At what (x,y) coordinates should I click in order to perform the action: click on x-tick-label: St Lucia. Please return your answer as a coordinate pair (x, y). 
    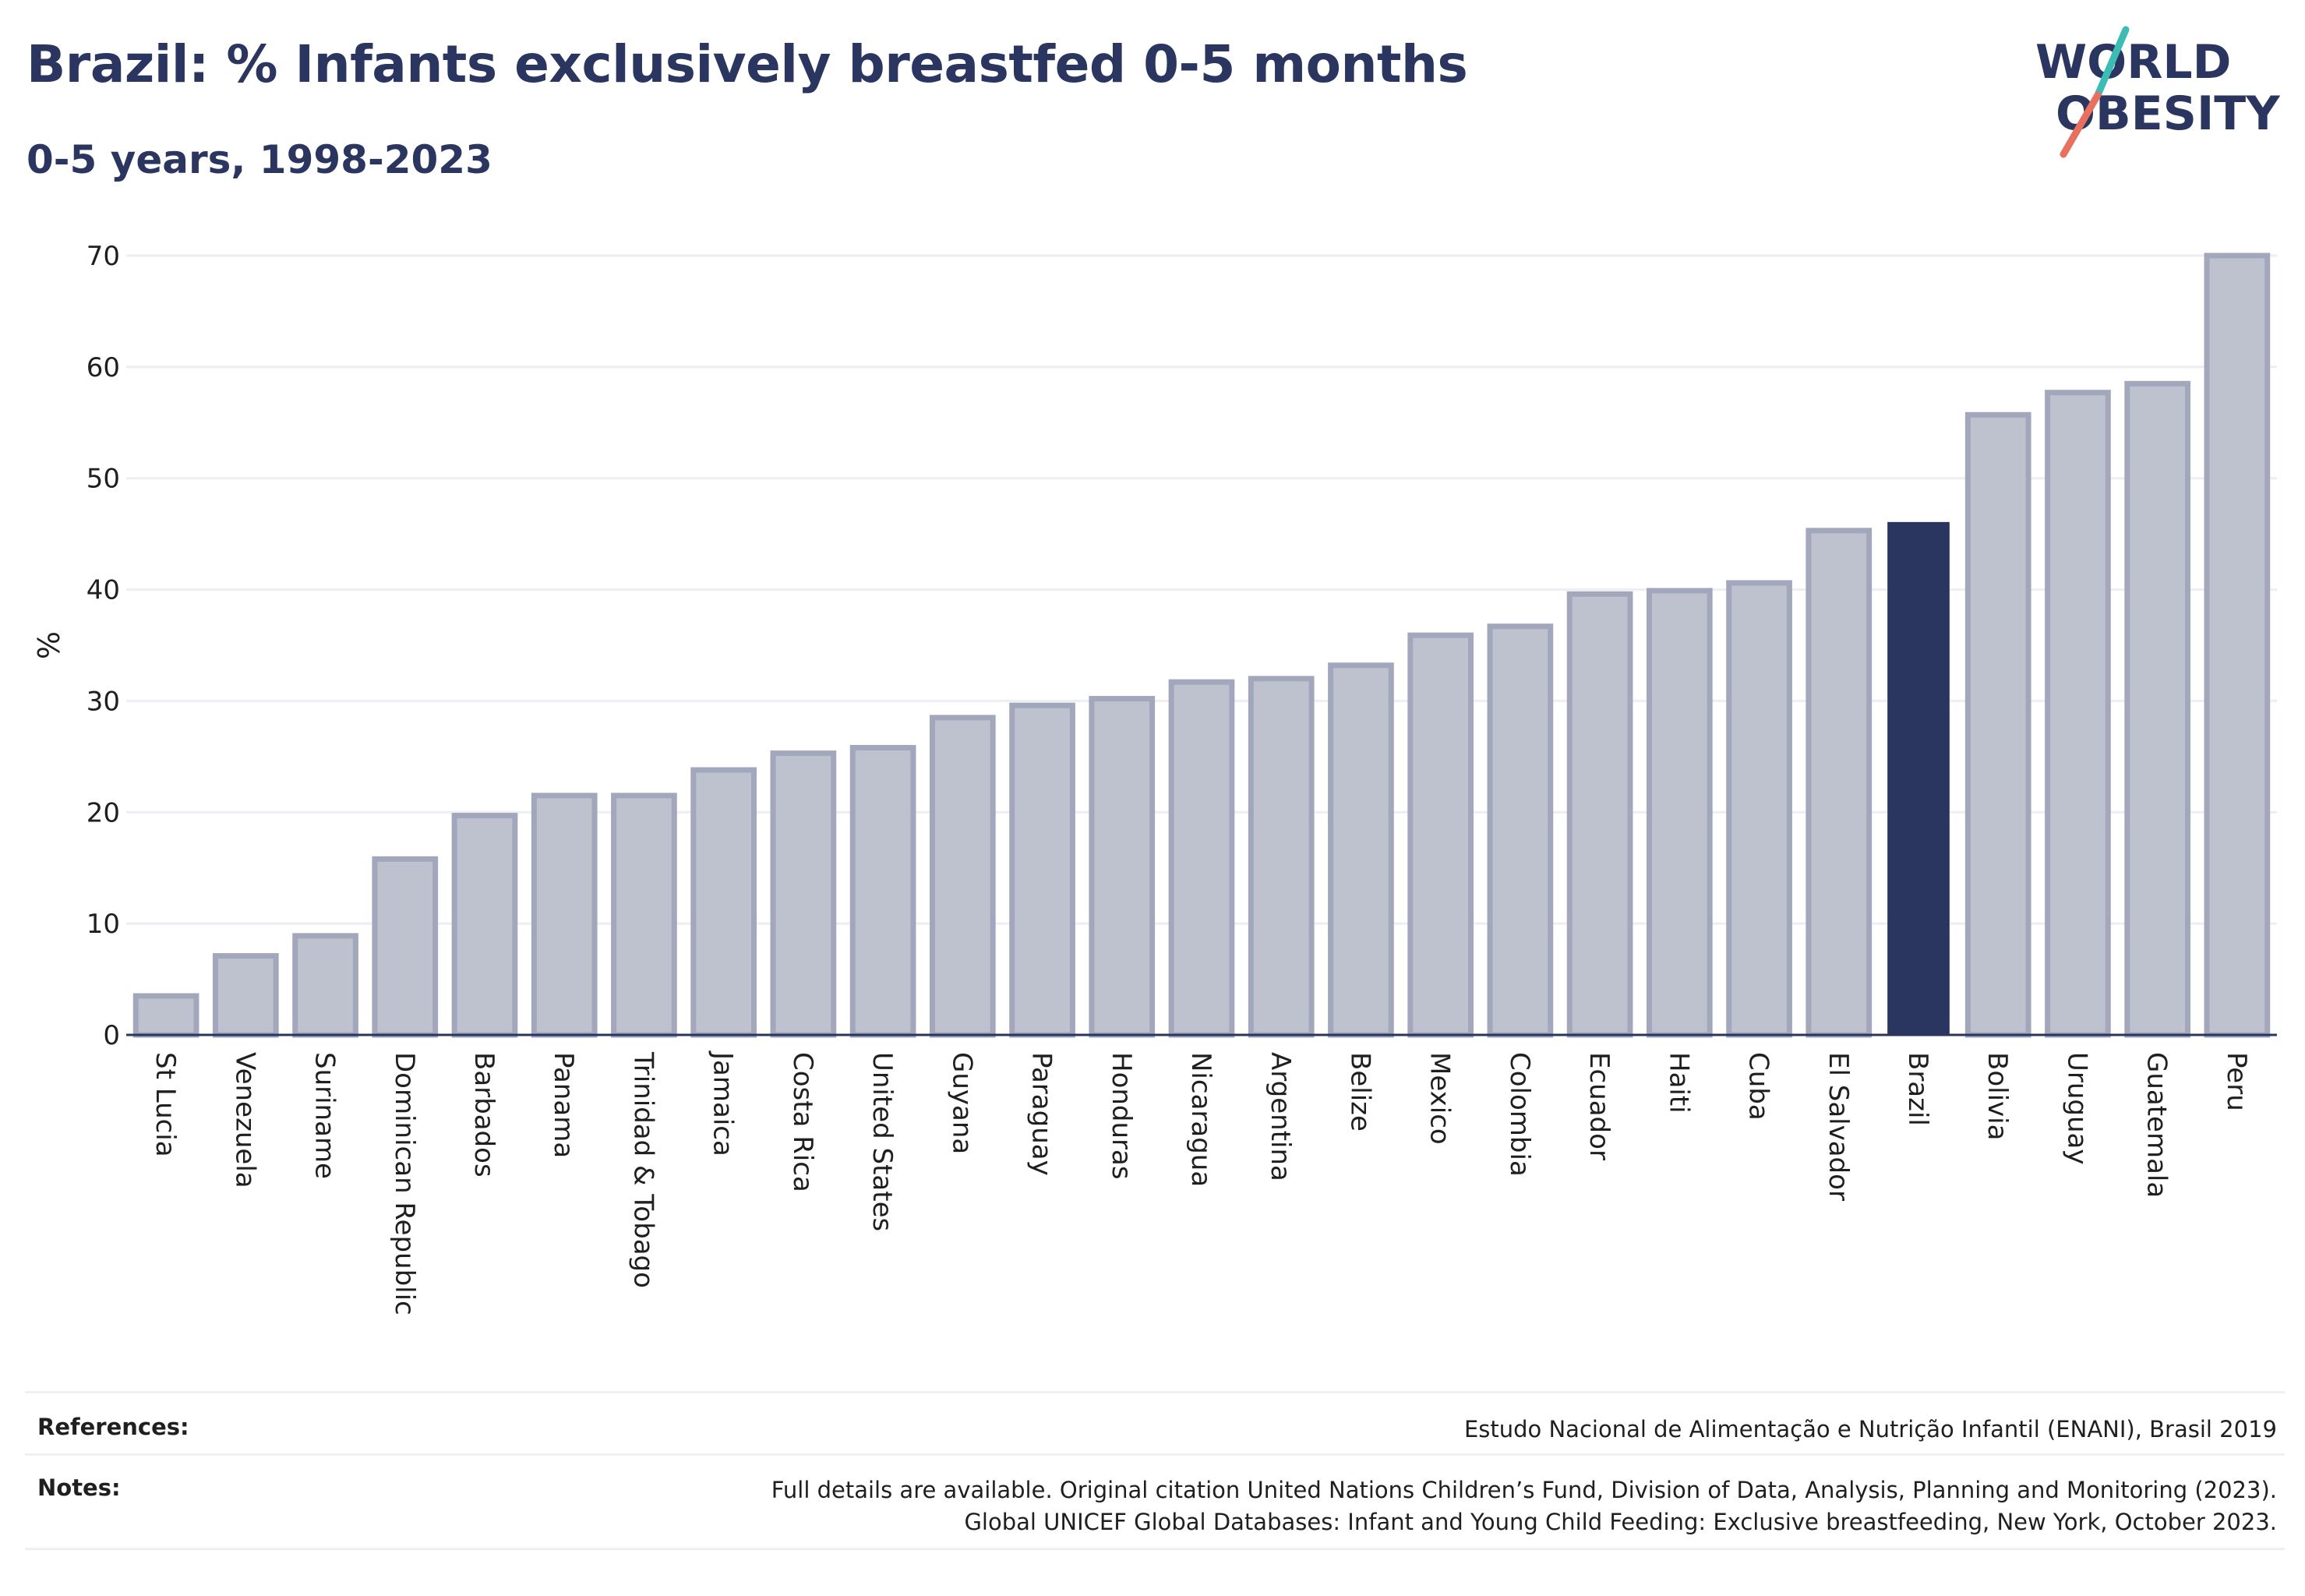
    Looking at the image, I should click on (165, 1104).